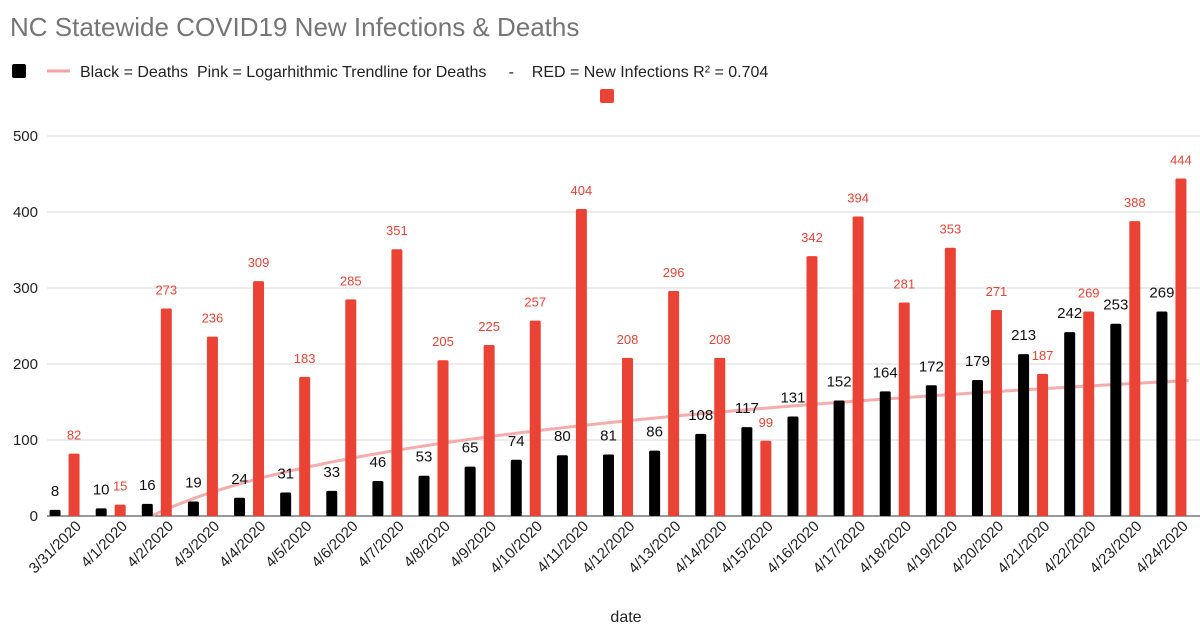 The width and height of the screenshot is (1200, 627). I want to click on x-tick-label: 4/8/2020, so click(427, 544).